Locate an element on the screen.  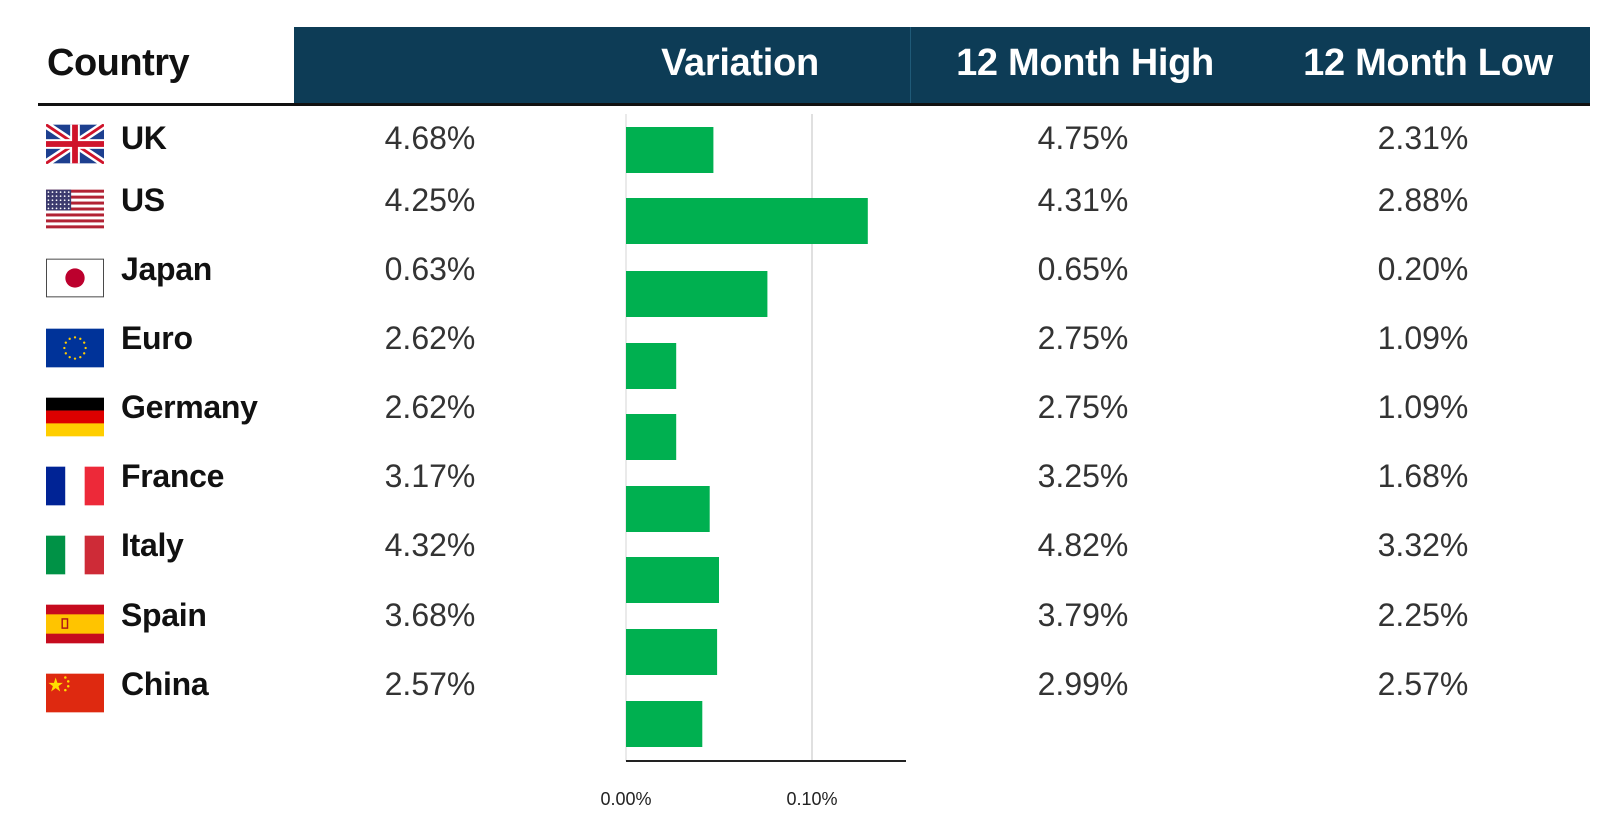
table-row: US 4.25% 4.31% 2.88% is located at coordinates (807, 210).